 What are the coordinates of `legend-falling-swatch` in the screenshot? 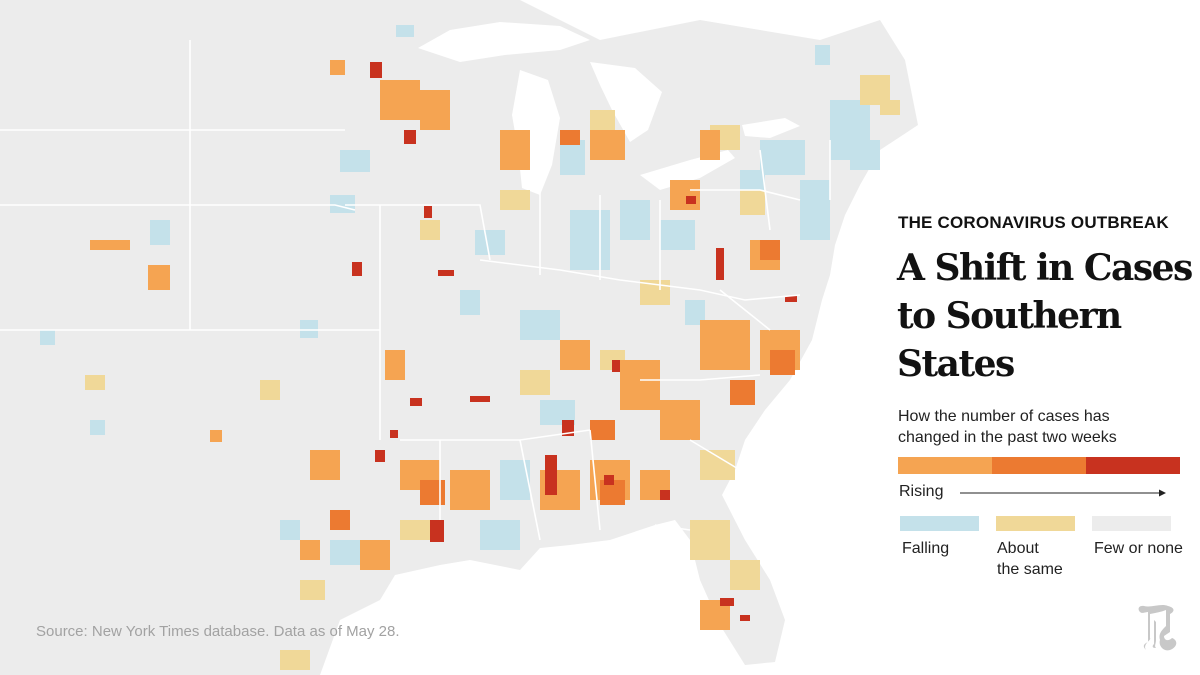 It's located at (939, 523).